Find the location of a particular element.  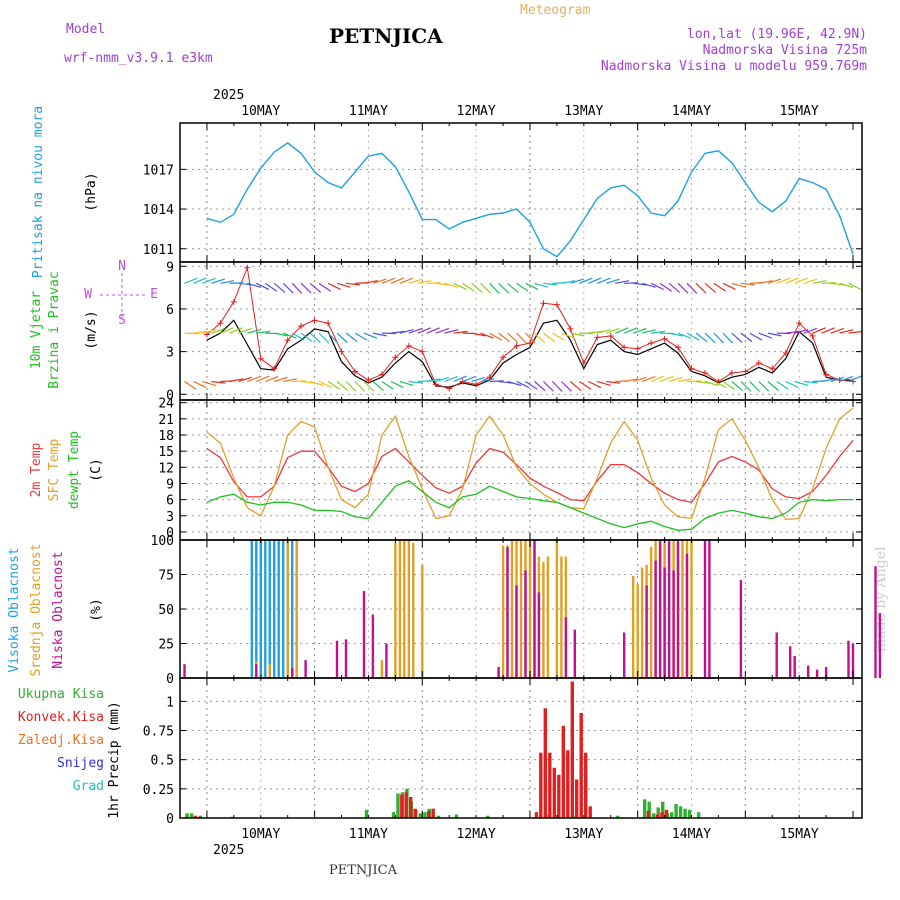

y-tick-label: 9 is located at coordinates (170, 484).